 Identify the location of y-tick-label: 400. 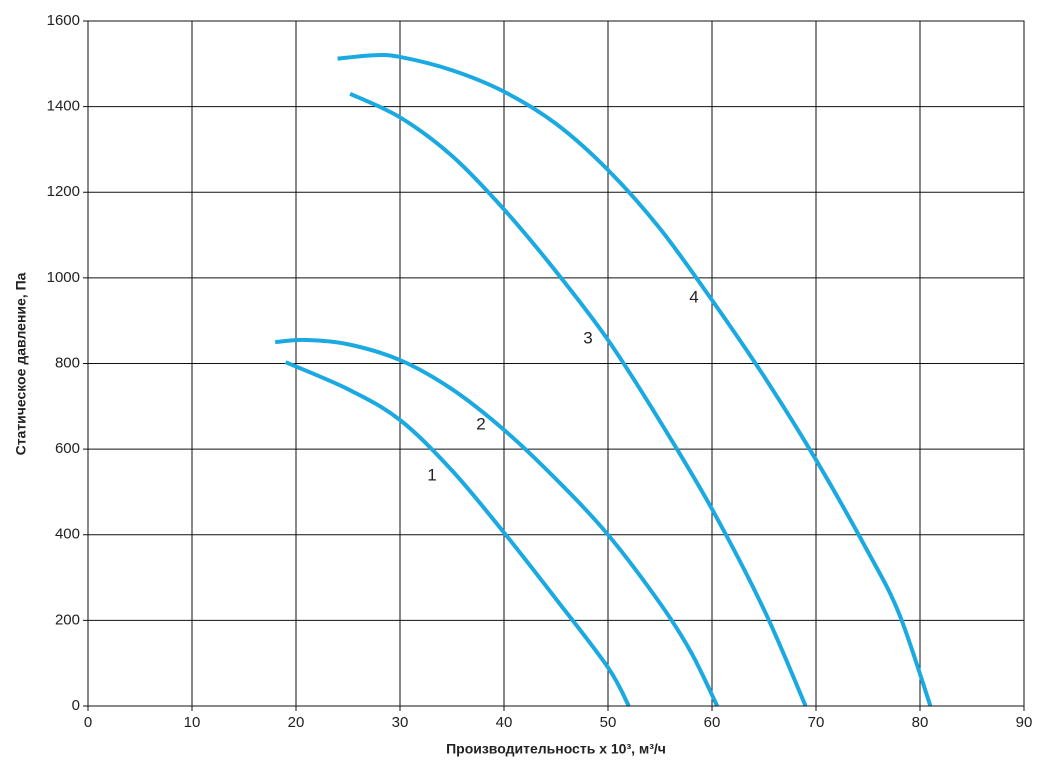
(67, 534).